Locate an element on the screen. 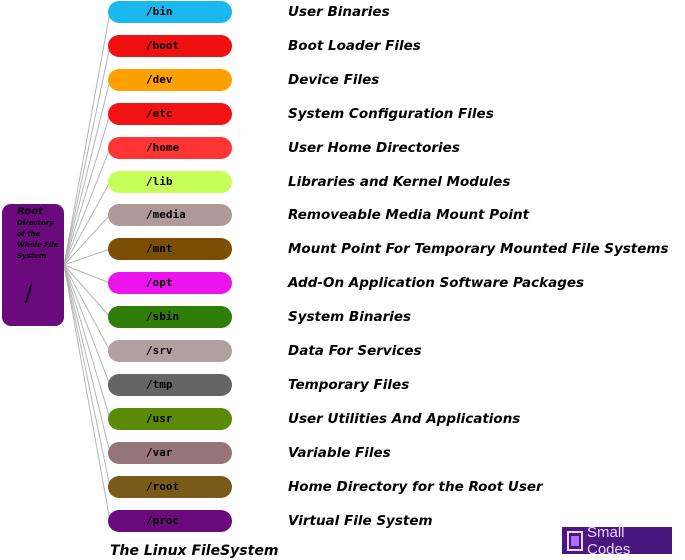 The width and height of the screenshot is (685, 560). directory-pill: /media is located at coordinates (170, 215).